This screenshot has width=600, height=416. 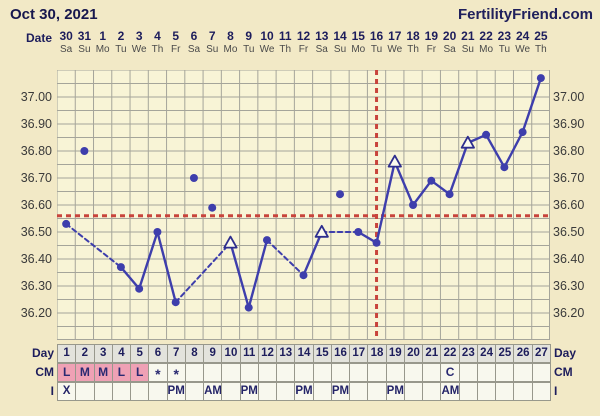 What do you see at coordinates (267, 42) in the screenshot?
I see `date-col-10: 10 We` at bounding box center [267, 42].